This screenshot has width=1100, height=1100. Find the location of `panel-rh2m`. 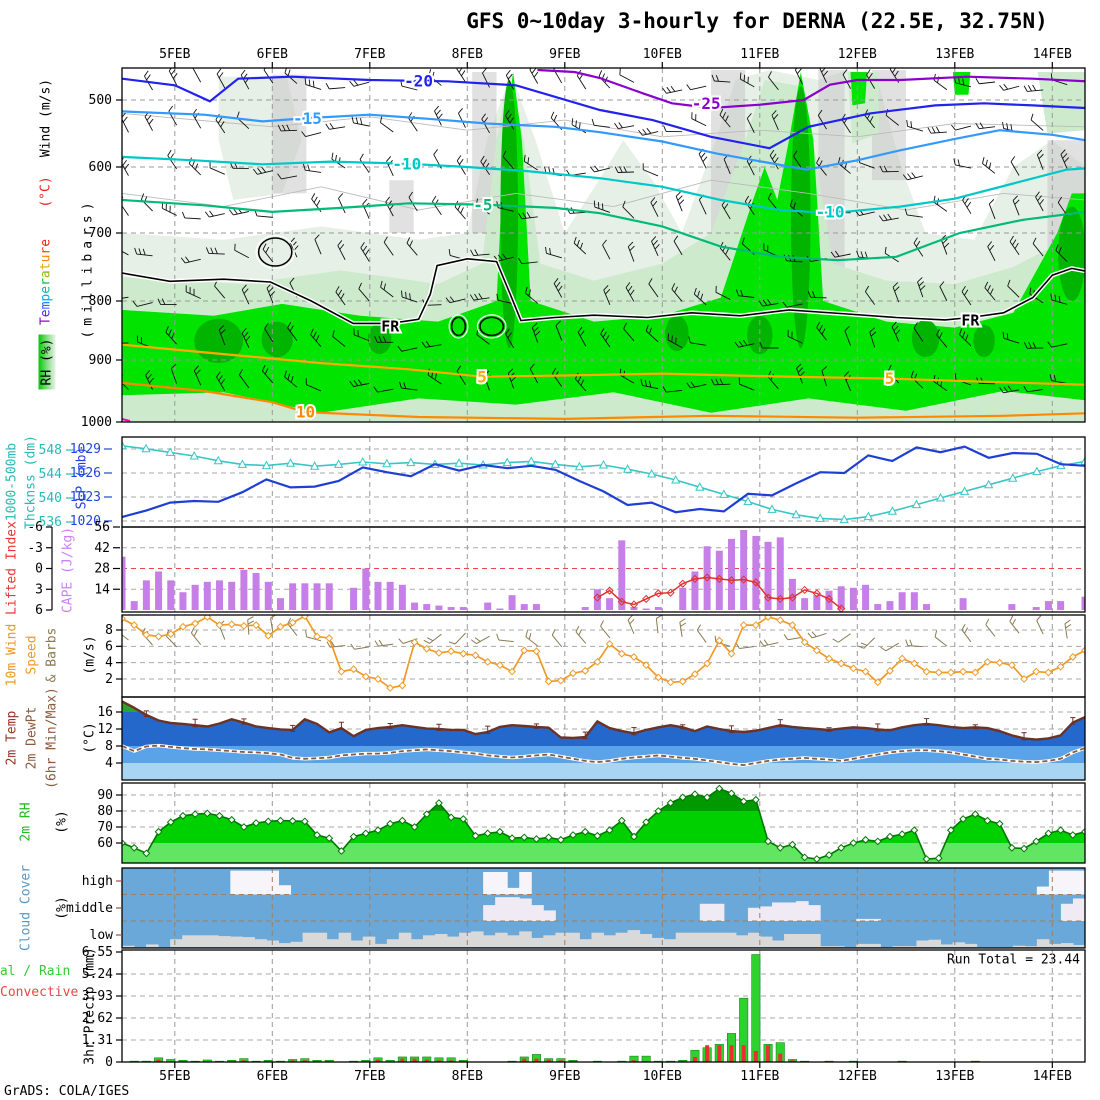

panel-rh2m is located at coordinates (603, 823).